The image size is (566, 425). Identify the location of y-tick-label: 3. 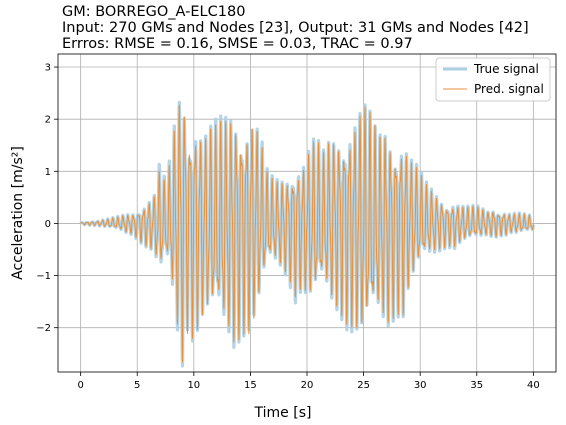
(48, 68).